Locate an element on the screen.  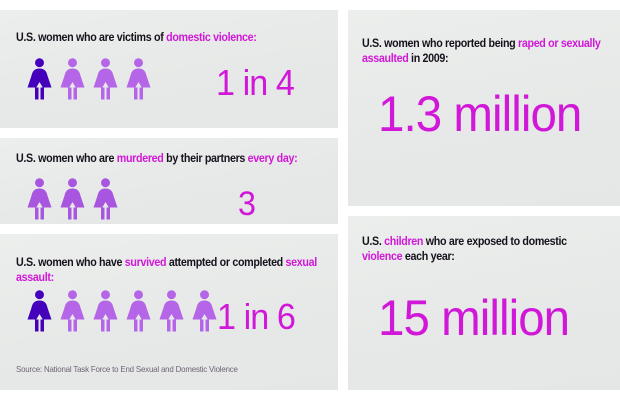
heading-segment-0: U.S. women who reported being is located at coordinates (440, 44).